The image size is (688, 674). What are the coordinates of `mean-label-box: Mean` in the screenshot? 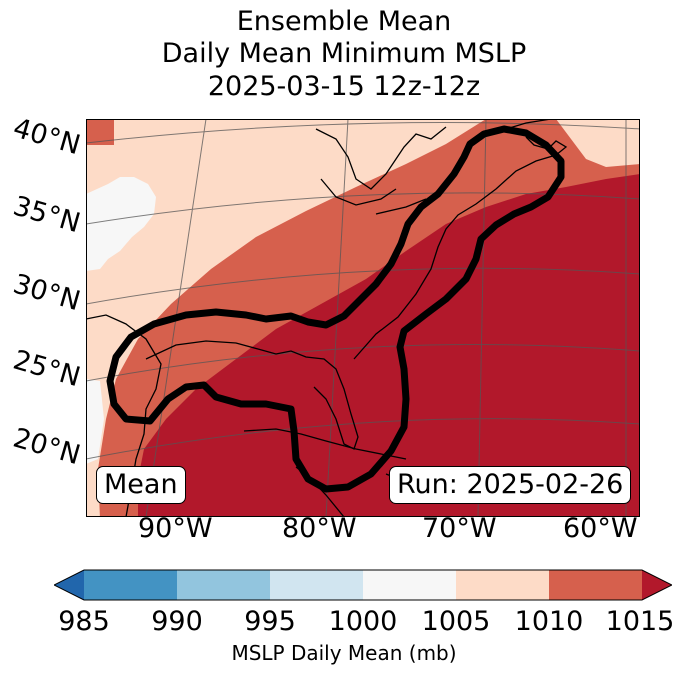 It's located at (141, 485).